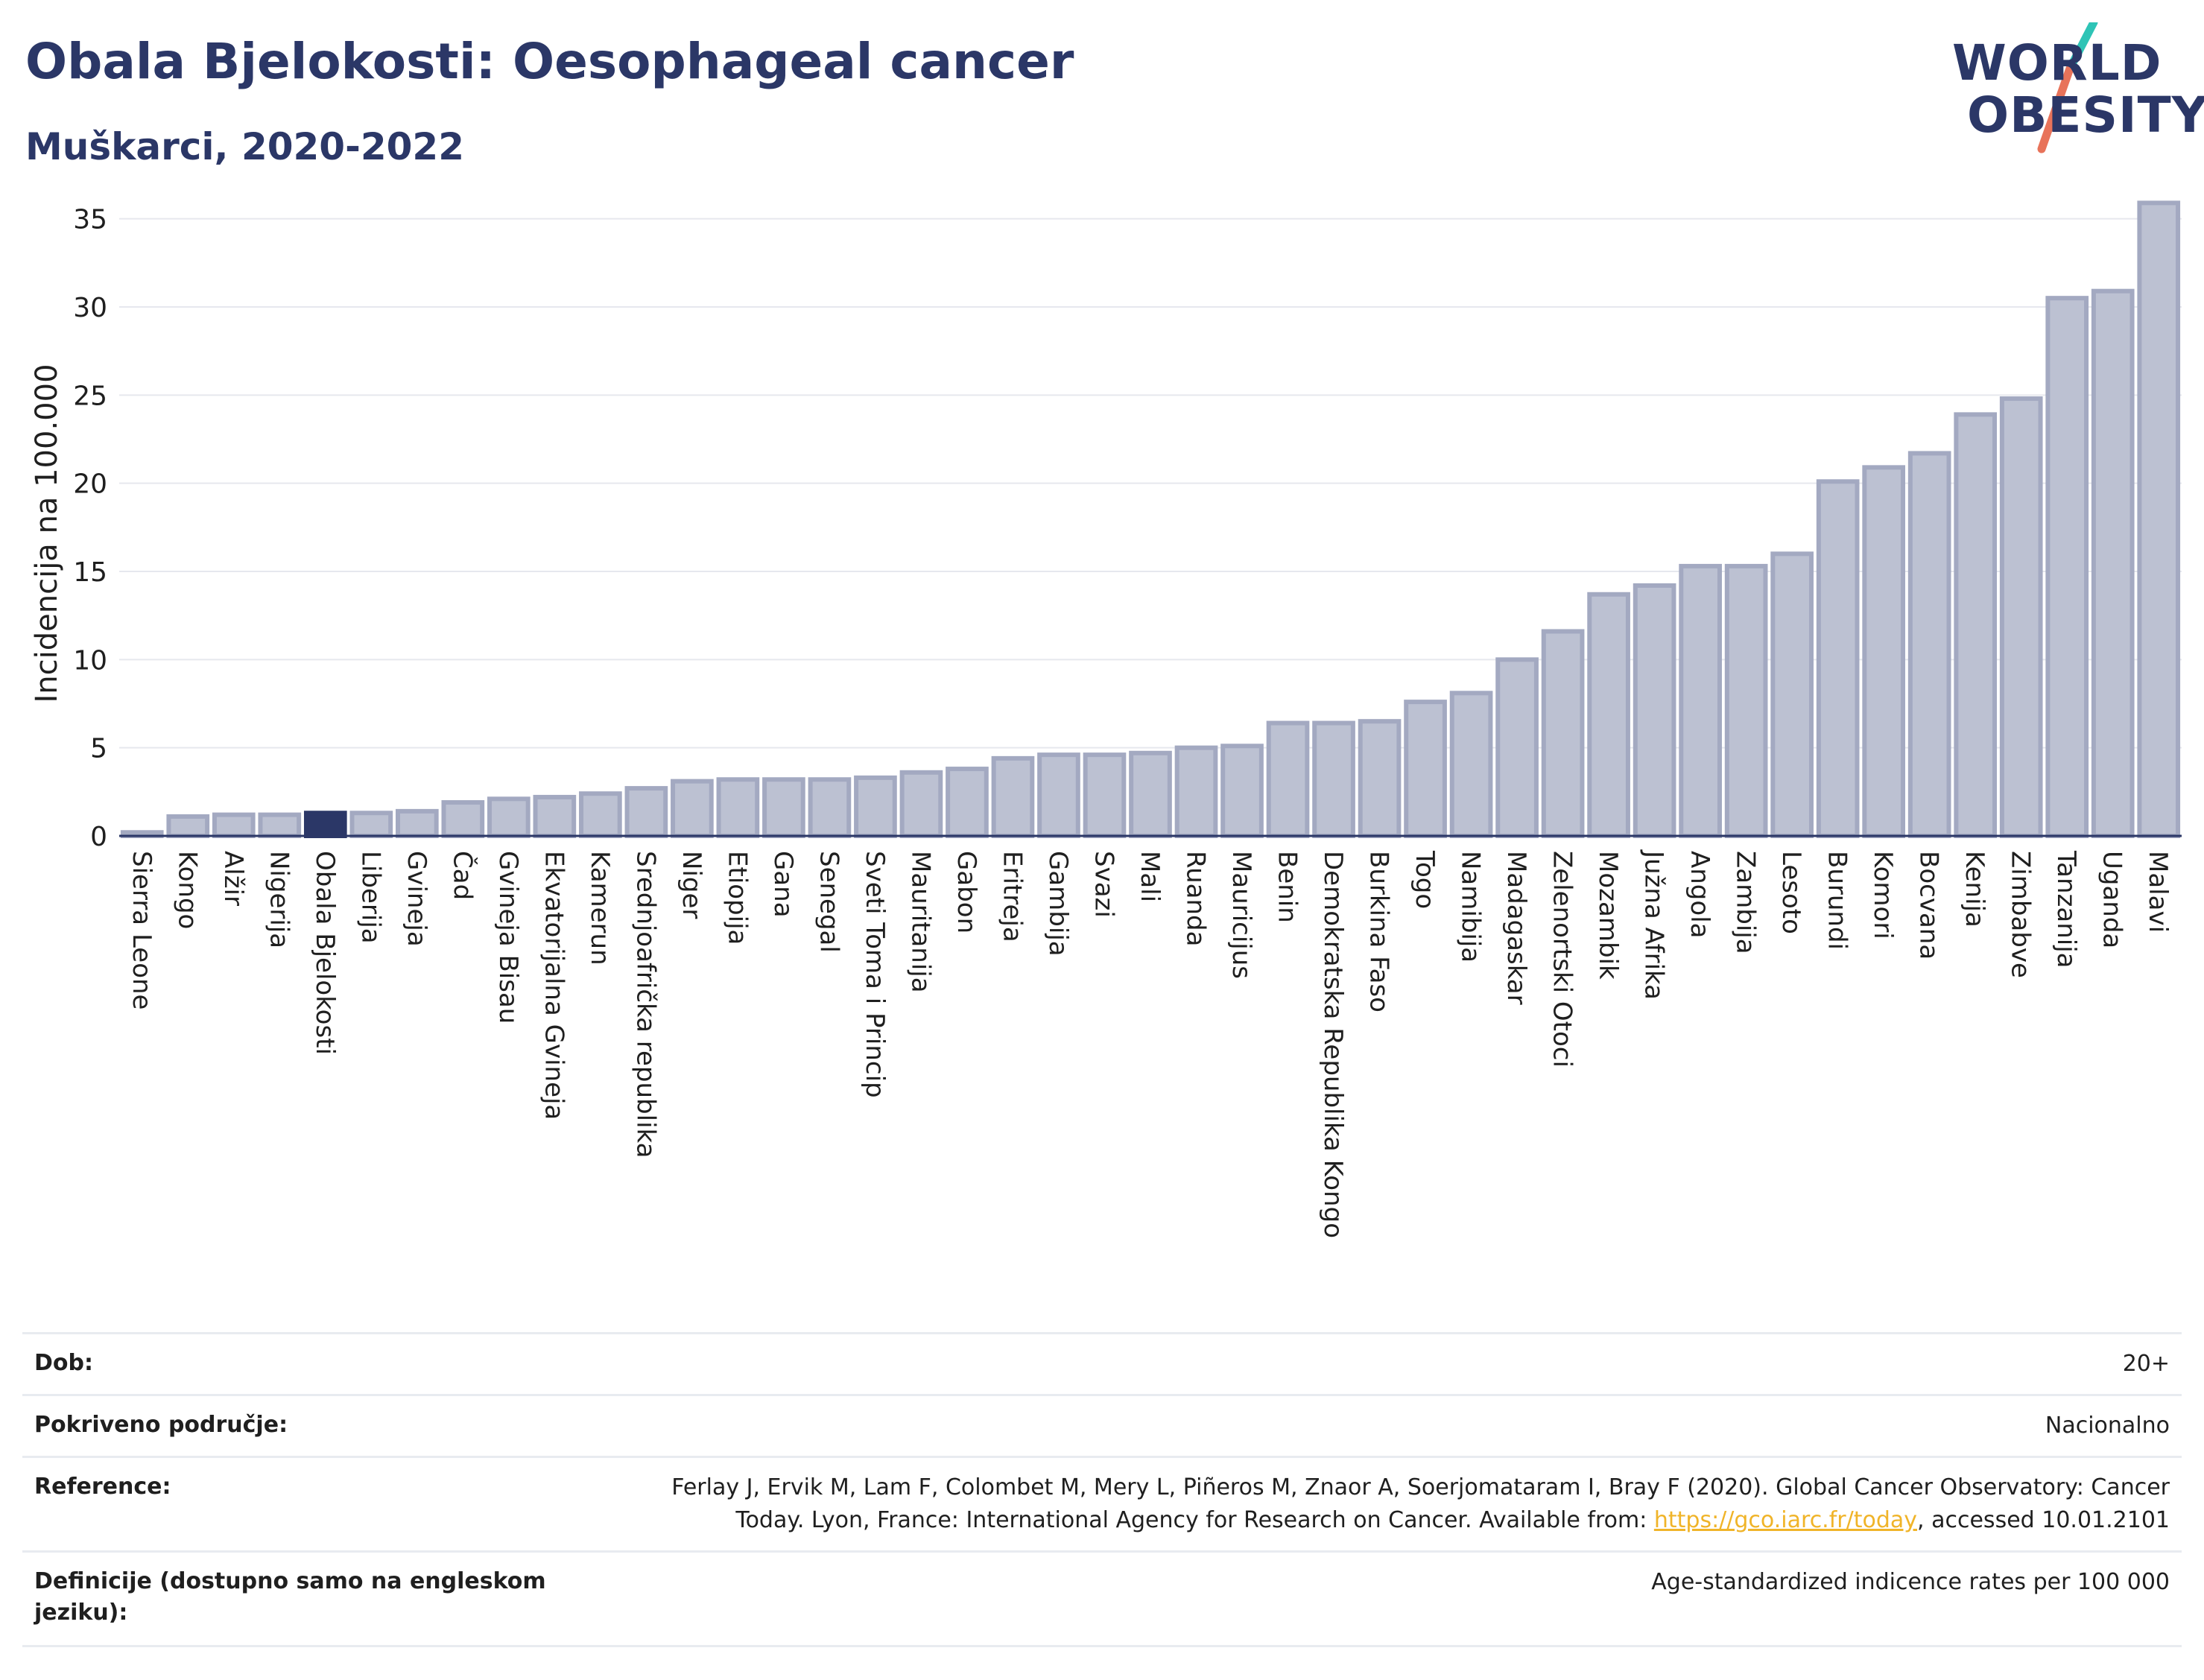 The image size is (2204, 1680). I want to click on x-tick-label: Srednjoafrička republika, so click(645, 1004).